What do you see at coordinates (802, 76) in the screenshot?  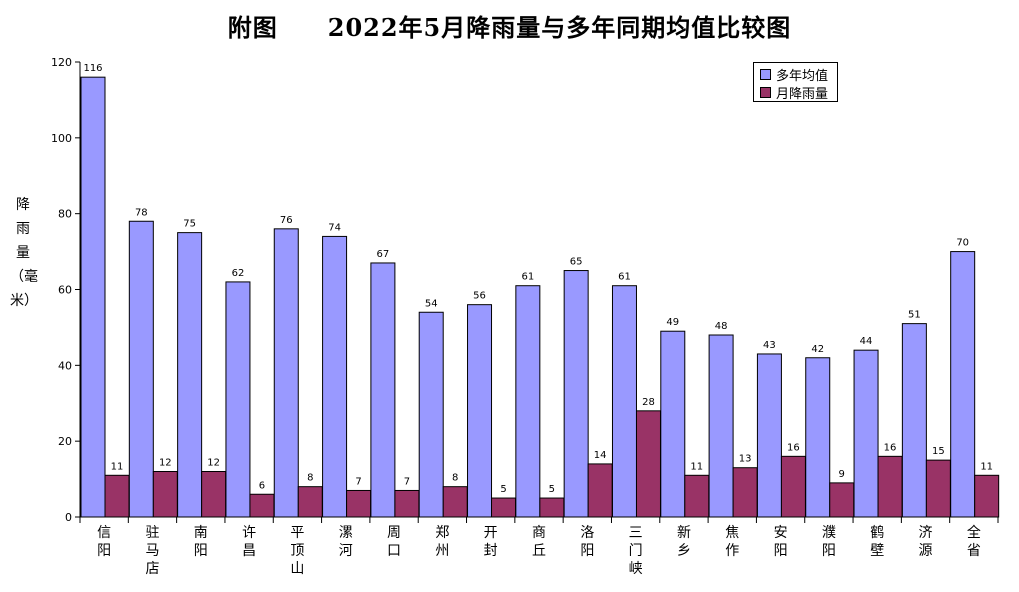 I see `legend-label-series-1: 多年均值` at bounding box center [802, 76].